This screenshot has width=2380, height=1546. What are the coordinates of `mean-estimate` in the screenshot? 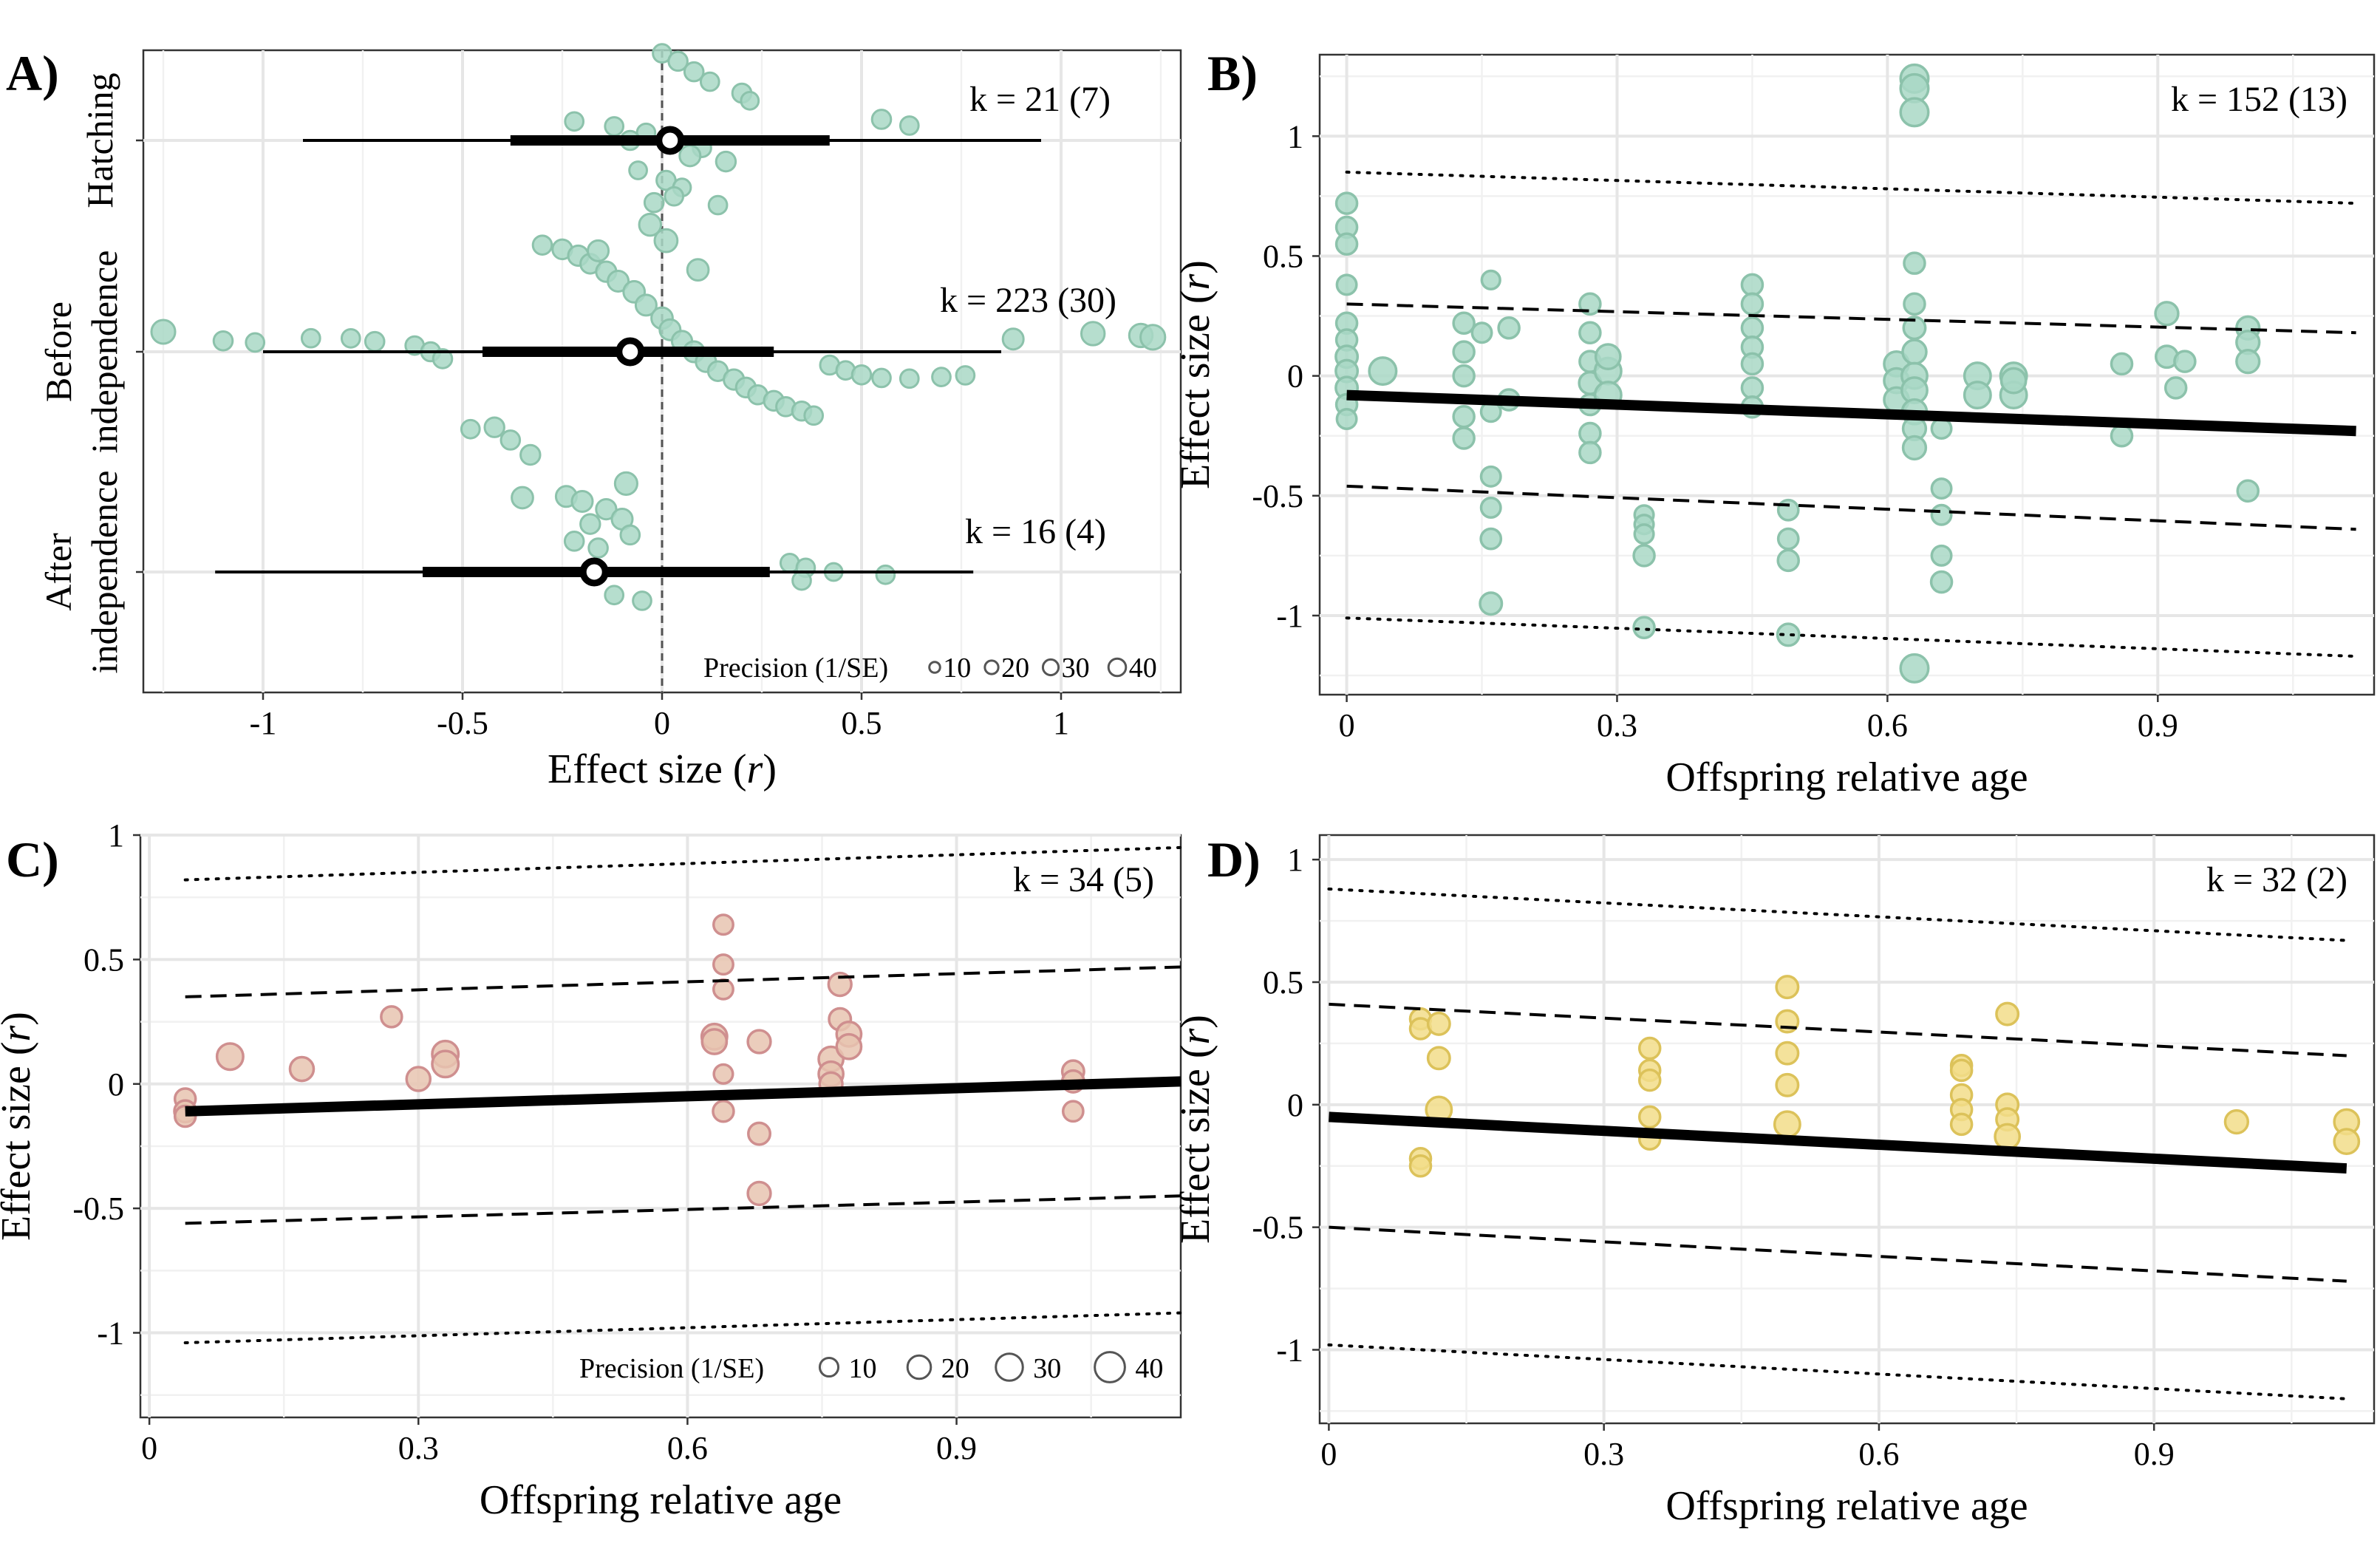 It's located at (670, 140).